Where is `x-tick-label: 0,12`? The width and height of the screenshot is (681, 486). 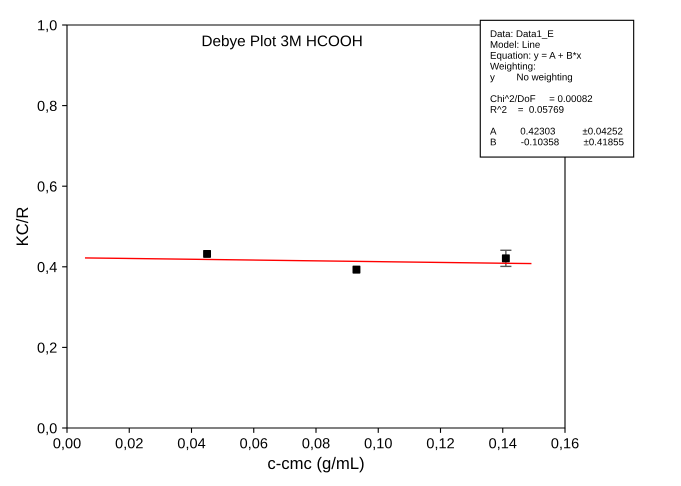 x-tick-label: 0,12 is located at coordinates (440, 444).